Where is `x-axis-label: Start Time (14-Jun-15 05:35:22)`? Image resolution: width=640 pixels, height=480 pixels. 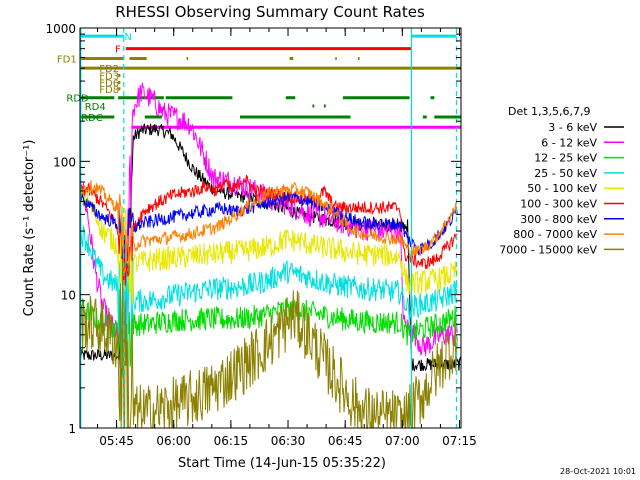
x-axis-label: Start Time (14-Jun-15 05:35:22) is located at coordinates (282, 463).